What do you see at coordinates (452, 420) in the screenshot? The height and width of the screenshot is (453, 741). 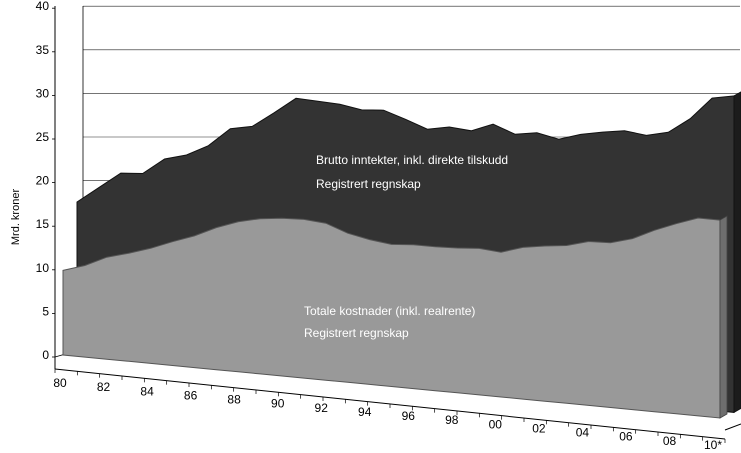 I see `x-tick-label: 98` at bounding box center [452, 420].